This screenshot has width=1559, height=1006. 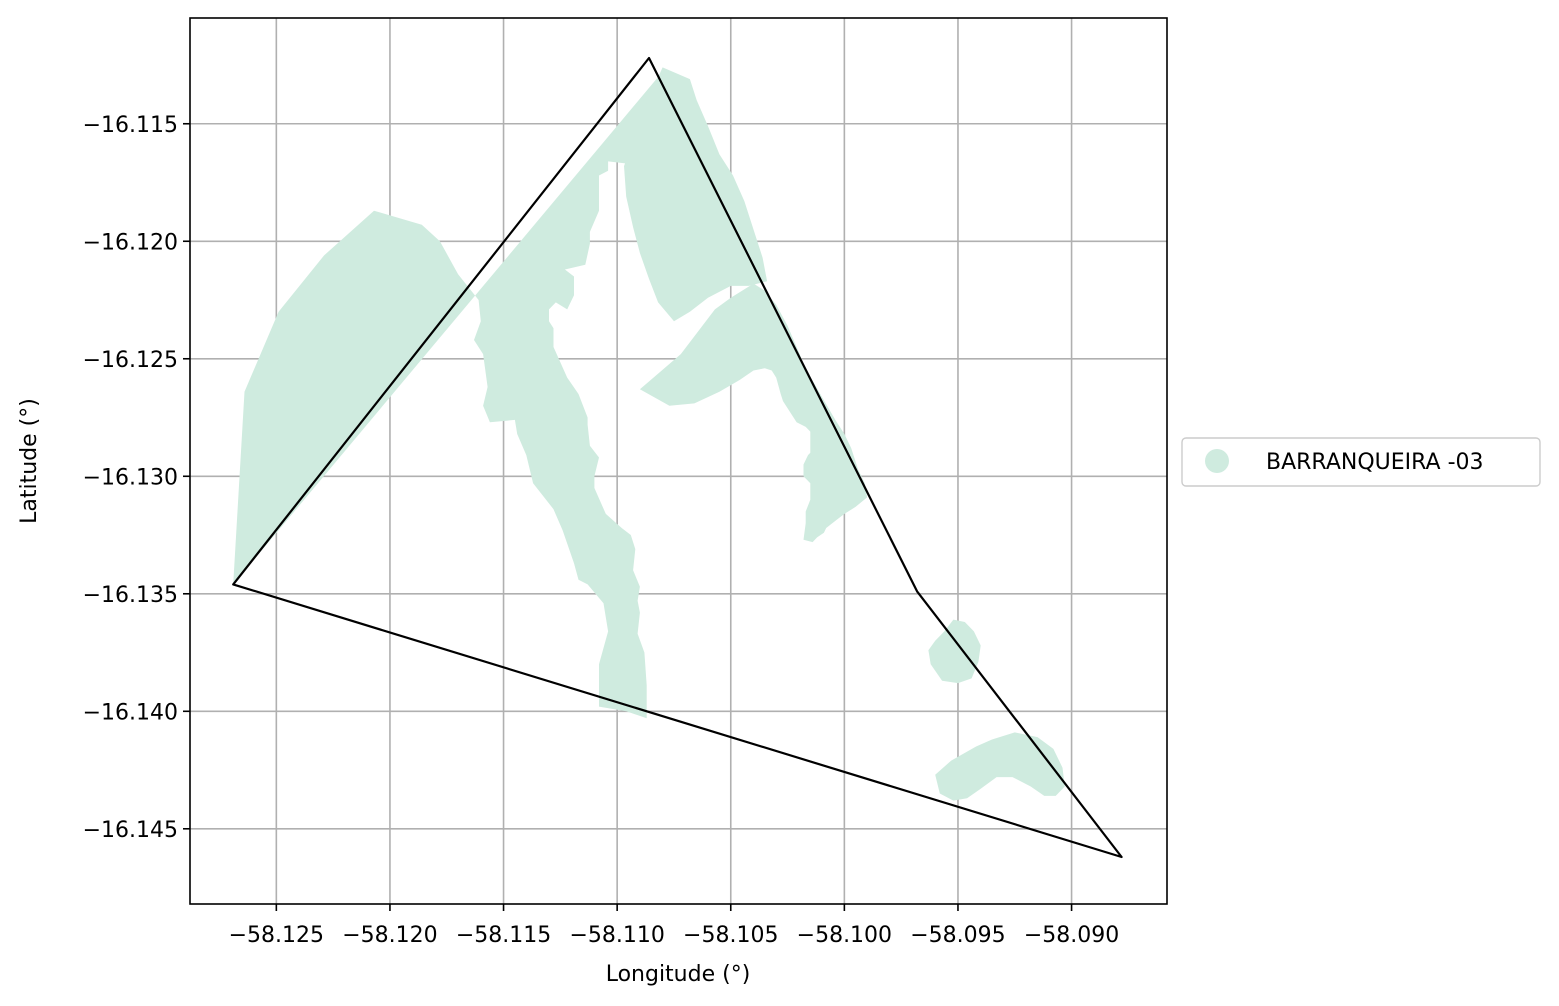 I want to click on x-tick-label: −58.110, so click(x=616, y=935).